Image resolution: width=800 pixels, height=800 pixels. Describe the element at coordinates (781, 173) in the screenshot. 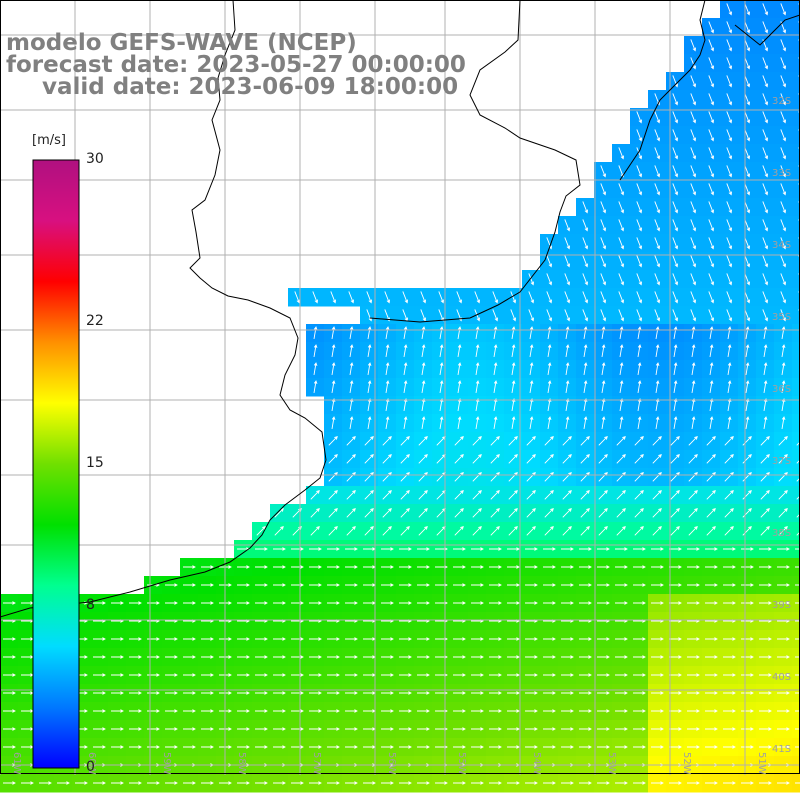

I see `lat-tick-label: 33S` at that location.